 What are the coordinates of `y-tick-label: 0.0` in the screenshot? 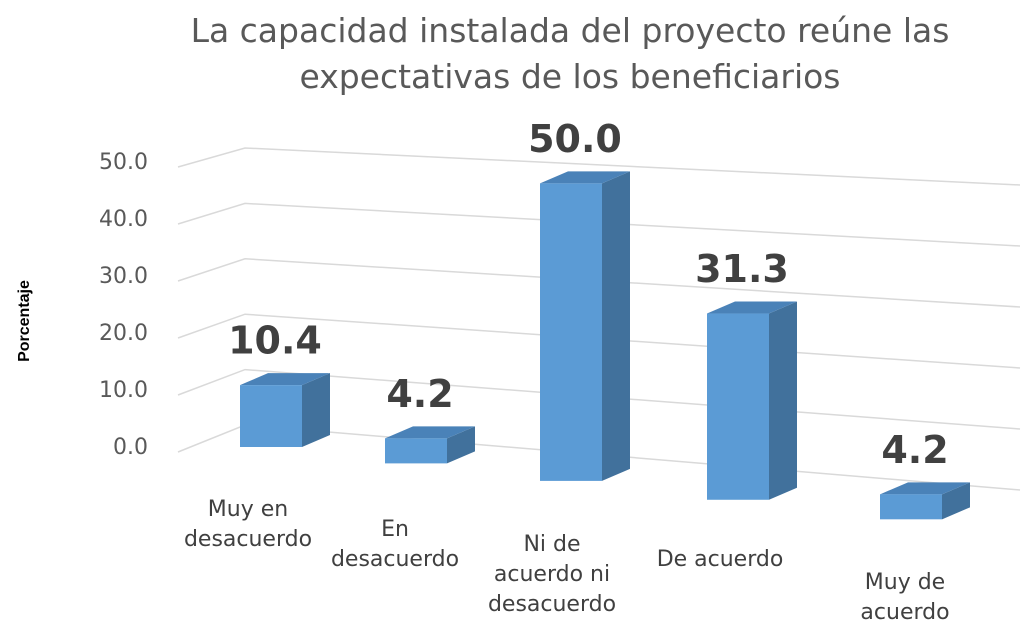 It's located at (130, 447).